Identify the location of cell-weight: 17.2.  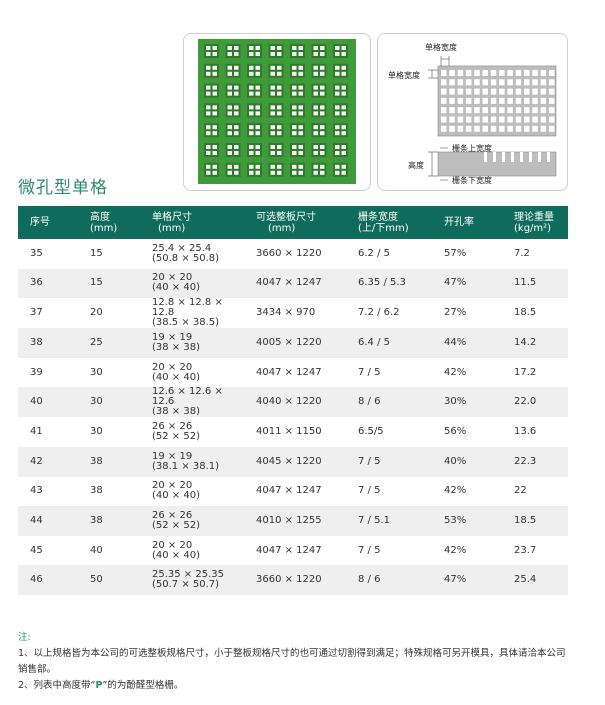
(525, 372).